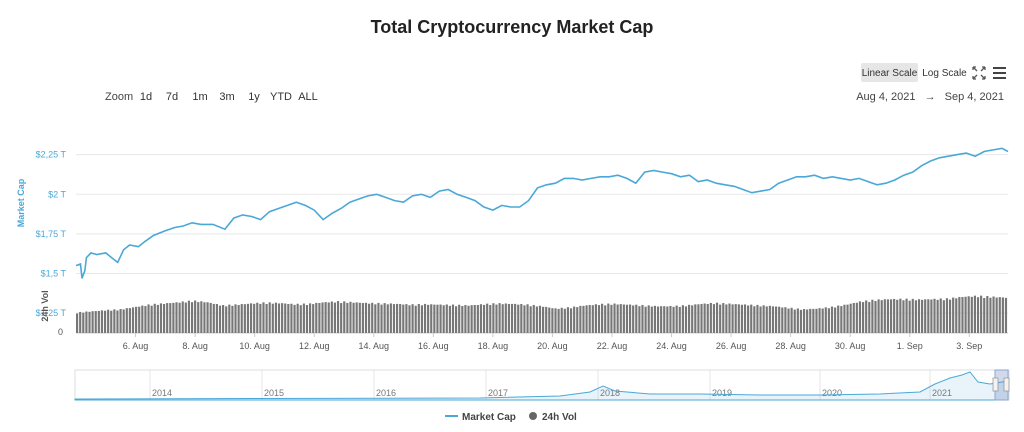  What do you see at coordinates (999, 73) in the screenshot?
I see `hamburger-menu-icon` at bounding box center [999, 73].